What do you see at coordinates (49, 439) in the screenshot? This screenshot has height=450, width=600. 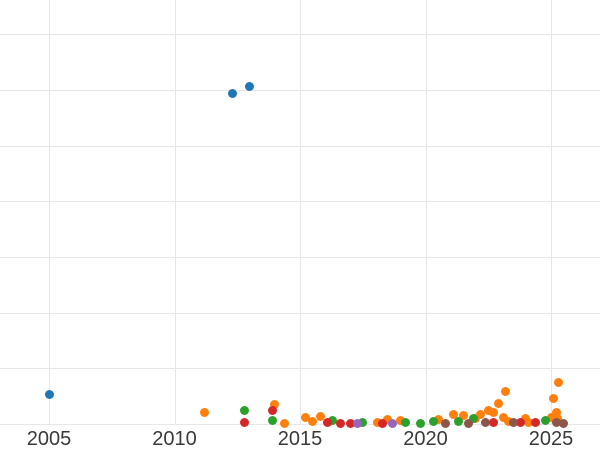 I see `x-tick-label-2005: 2005` at bounding box center [49, 439].